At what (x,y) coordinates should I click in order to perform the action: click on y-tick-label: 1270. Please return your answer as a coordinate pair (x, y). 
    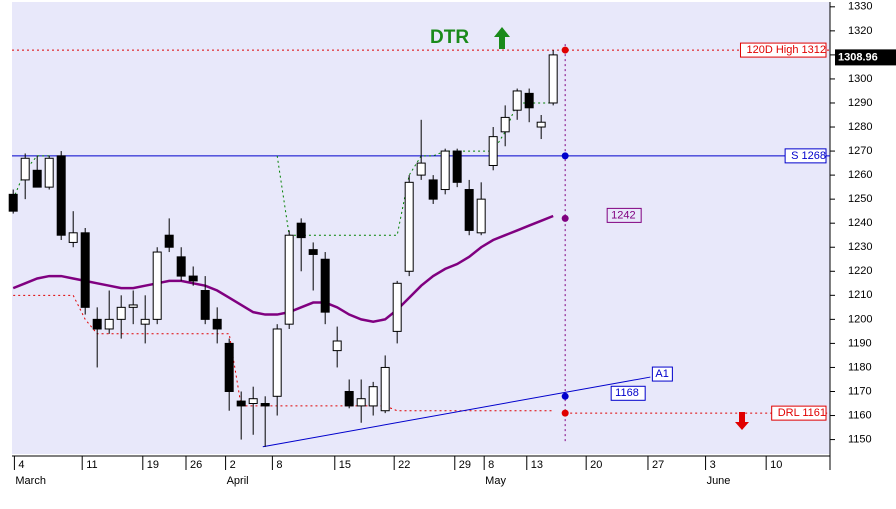
    Looking at the image, I should click on (860, 151).